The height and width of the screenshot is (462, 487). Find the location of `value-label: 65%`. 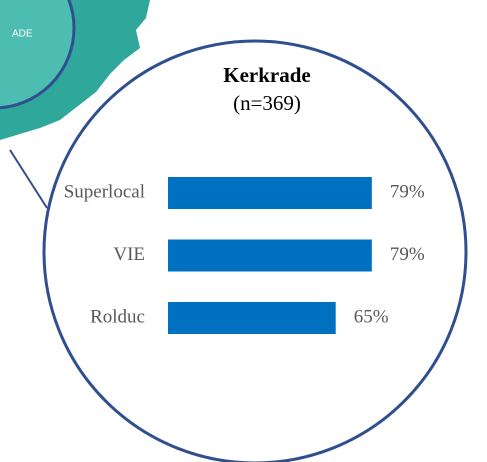

value-label: 65% is located at coordinates (371, 316).